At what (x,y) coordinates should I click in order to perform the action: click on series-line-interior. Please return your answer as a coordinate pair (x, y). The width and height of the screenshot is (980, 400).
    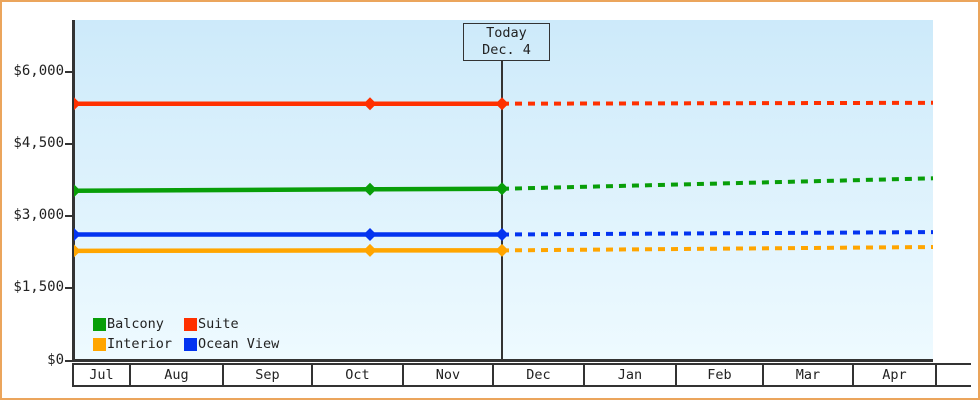
    Looking at the image, I should click on (288, 251).